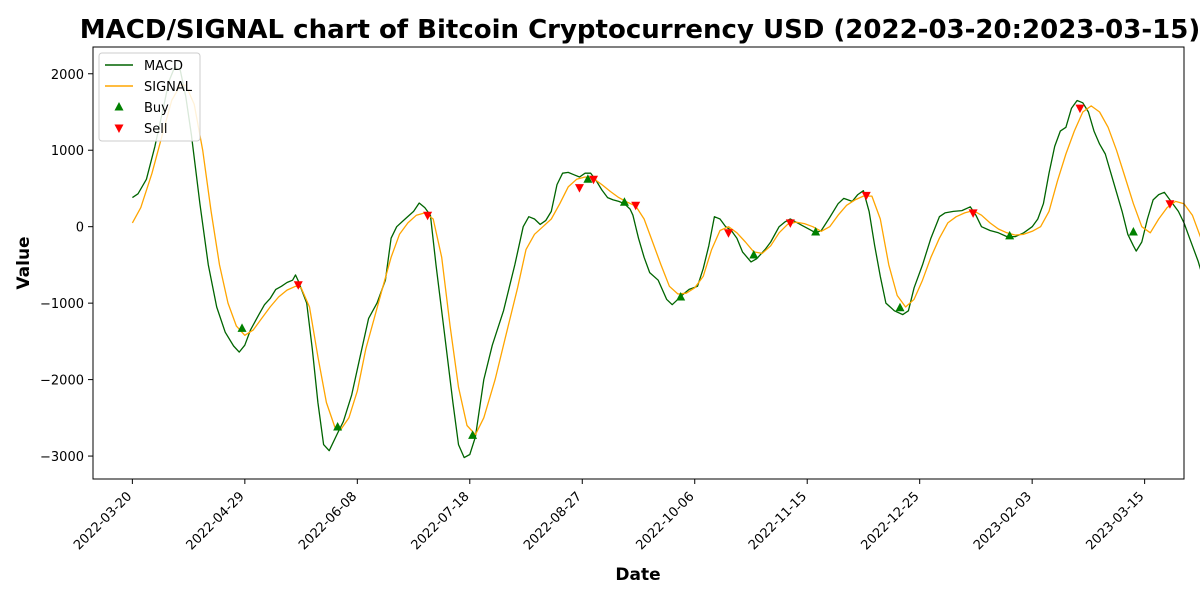  Describe the element at coordinates (119, 128) in the screenshot. I see `legend-swatch-sell` at that location.